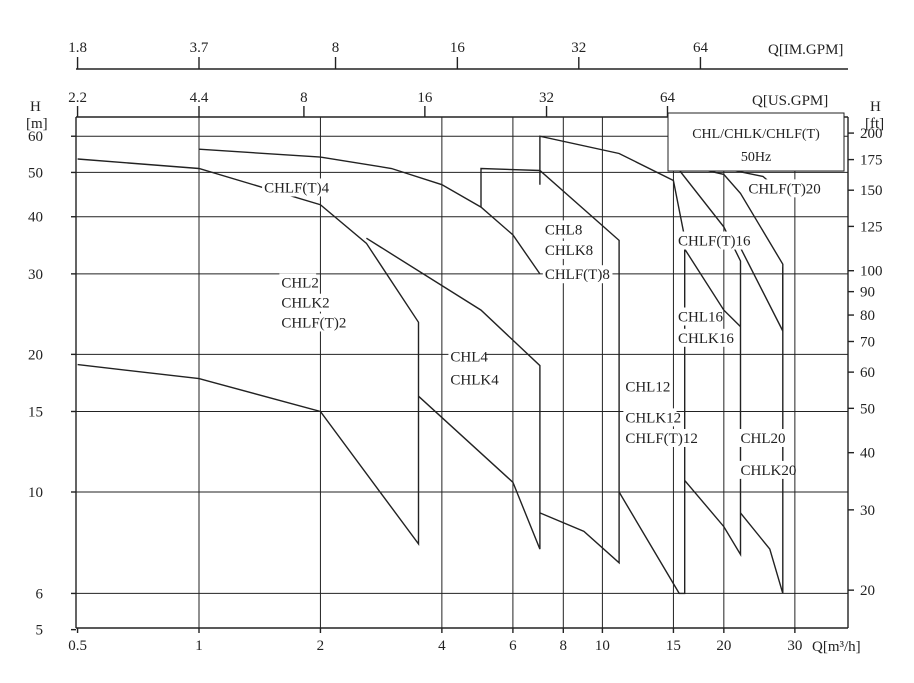 The height and width of the screenshot is (683, 914). I want to click on x-tick-label: 30, so click(794, 646).